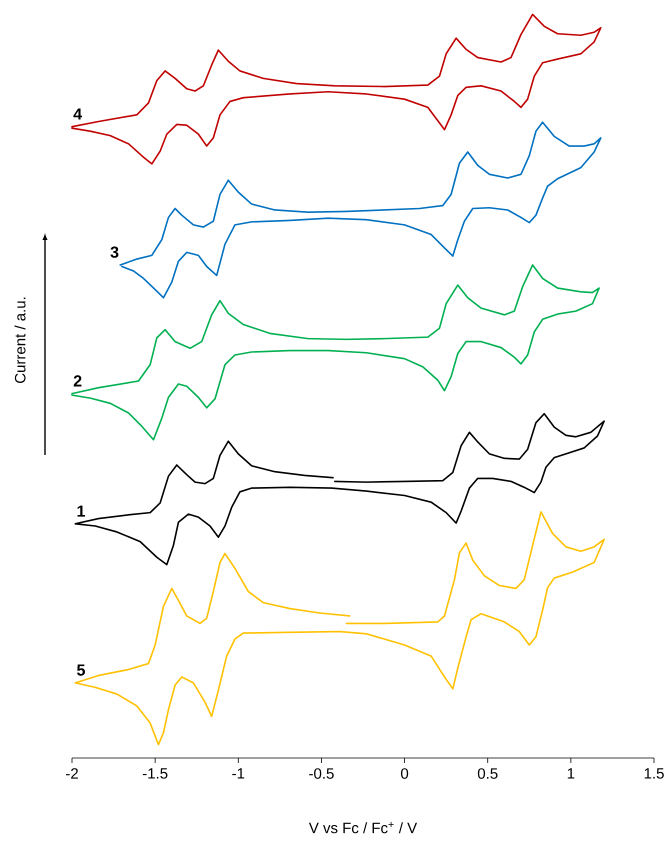 The height and width of the screenshot is (842, 671). Describe the element at coordinates (72, 773) in the screenshot. I see `x-tick-label: -2` at that location.